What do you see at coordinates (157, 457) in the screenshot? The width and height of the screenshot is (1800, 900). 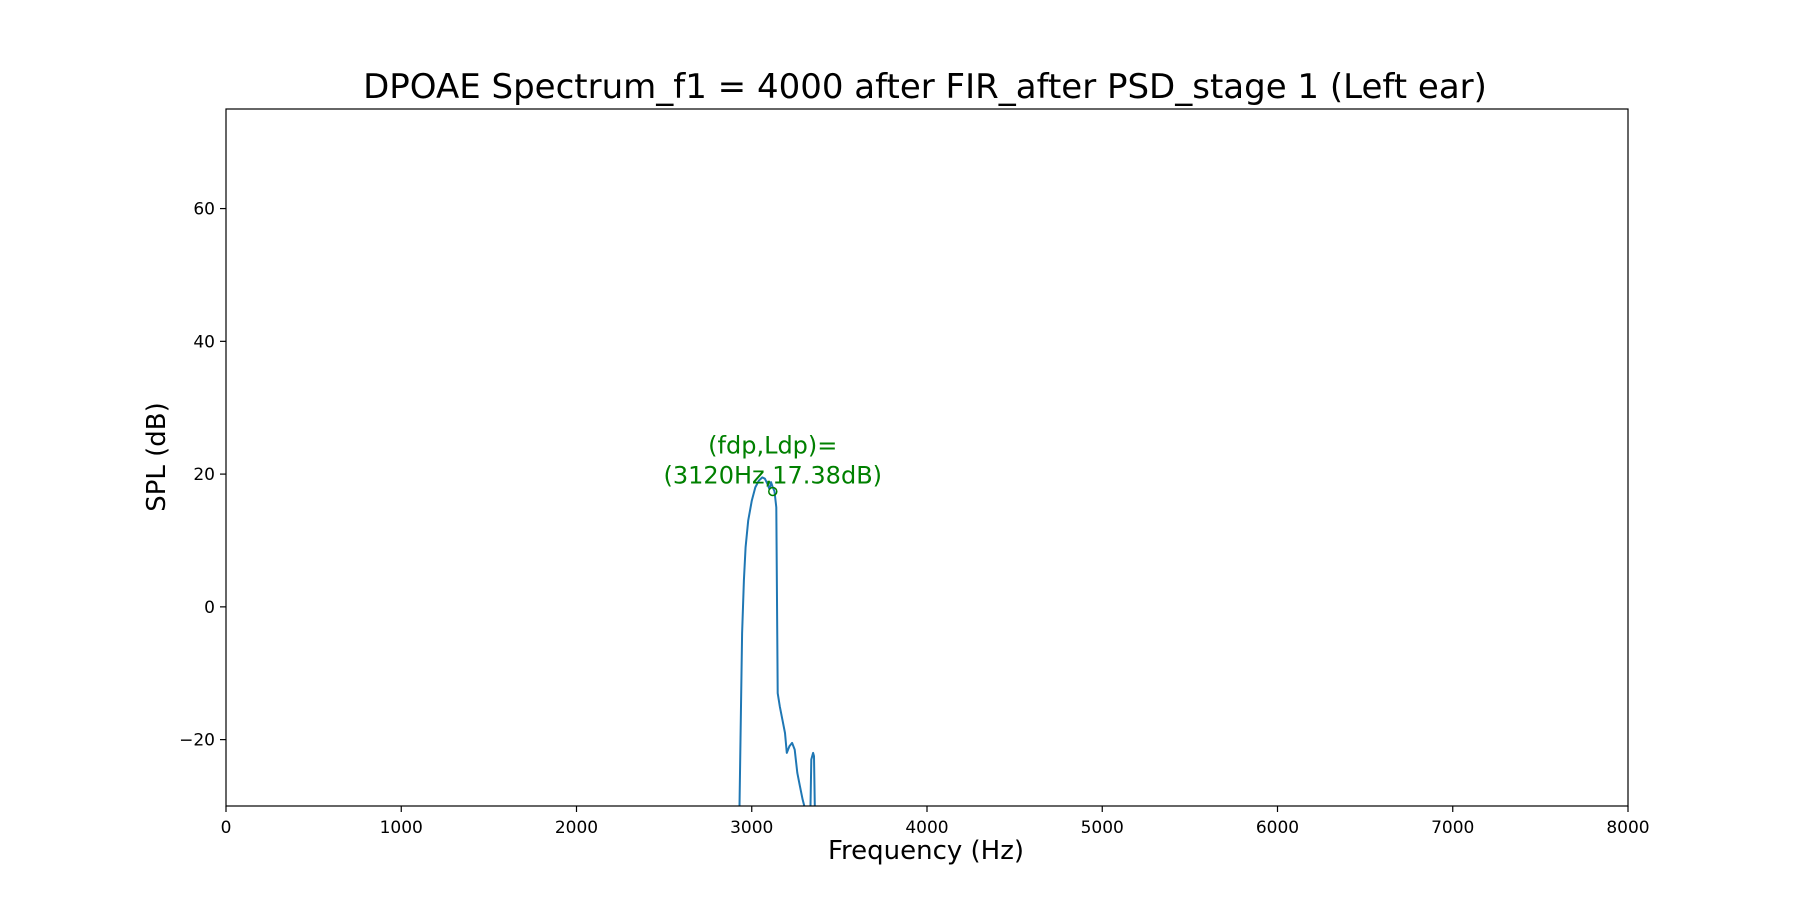 I see `y-axis-label: SPL (dB)` at bounding box center [157, 457].